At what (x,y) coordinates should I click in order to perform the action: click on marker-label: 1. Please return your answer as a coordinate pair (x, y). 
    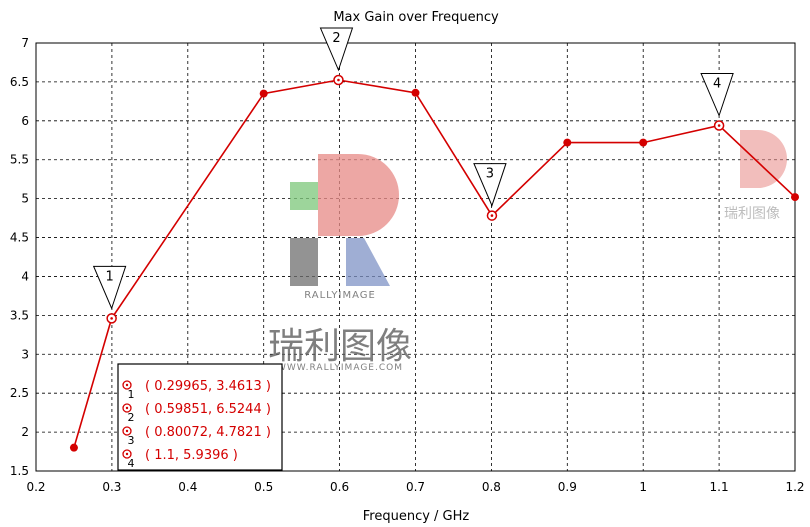
    Looking at the image, I should click on (109, 276).